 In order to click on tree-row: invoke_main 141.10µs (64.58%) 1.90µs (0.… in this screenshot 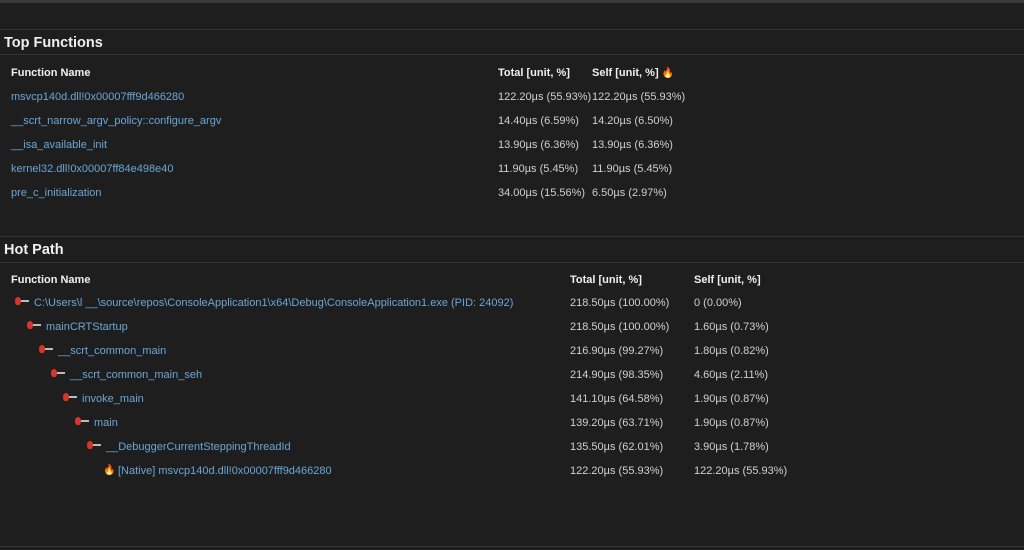, I will do `click(512, 403)`.